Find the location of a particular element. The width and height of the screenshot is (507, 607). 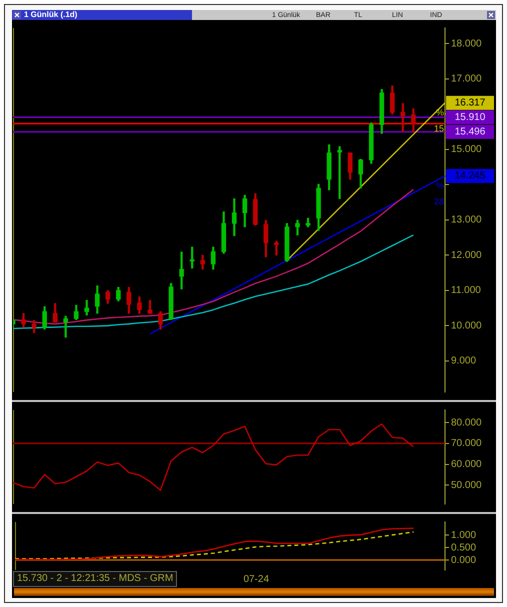

annotation: 15 is located at coordinates (439, 128).